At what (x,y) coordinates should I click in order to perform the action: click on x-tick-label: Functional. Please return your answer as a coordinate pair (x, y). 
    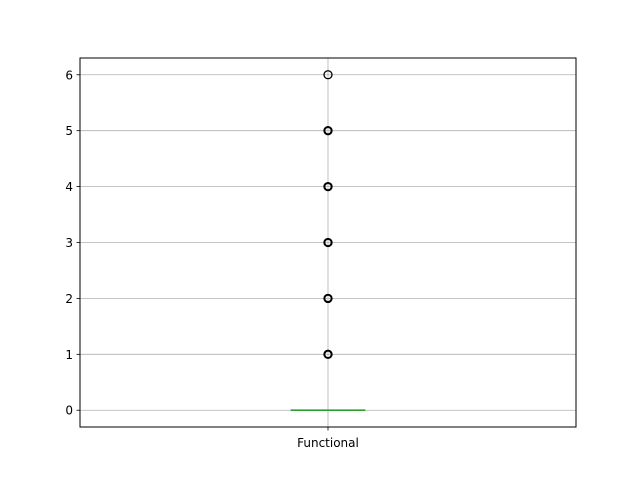
    Looking at the image, I should click on (328, 443).